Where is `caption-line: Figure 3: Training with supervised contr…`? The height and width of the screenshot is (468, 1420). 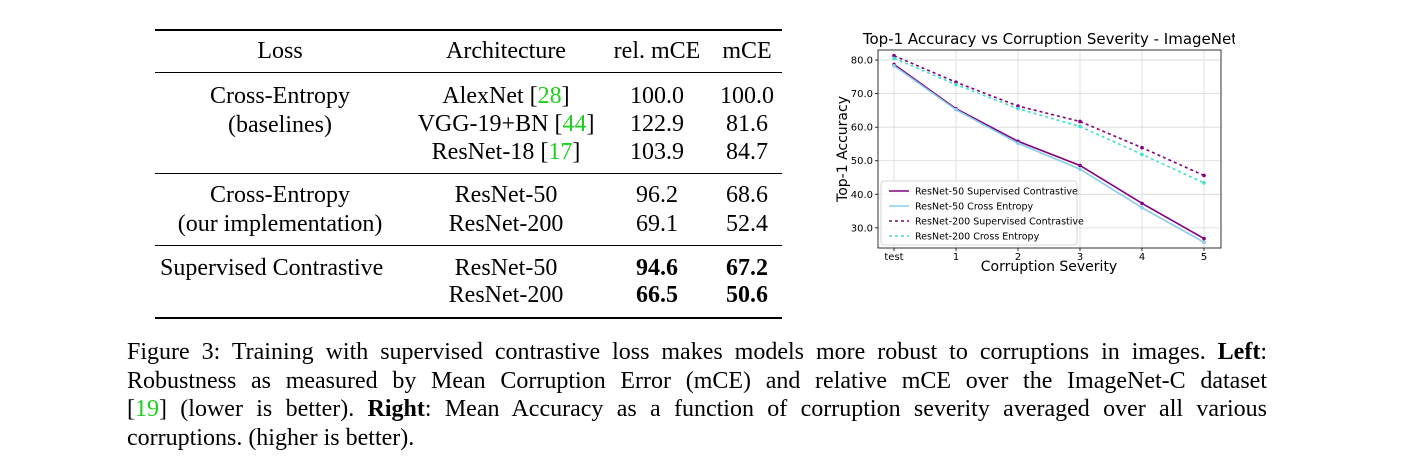
caption-line: Figure 3: Training with supervised contr… is located at coordinates (697, 352).